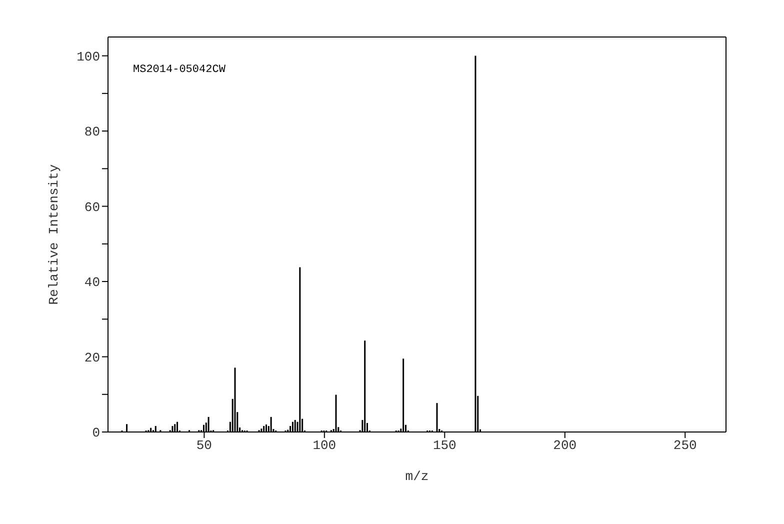 Image resolution: width=784 pixels, height=524 pixels. Describe the element at coordinates (88, 56) in the screenshot. I see `y-tick-label: 100` at that location.